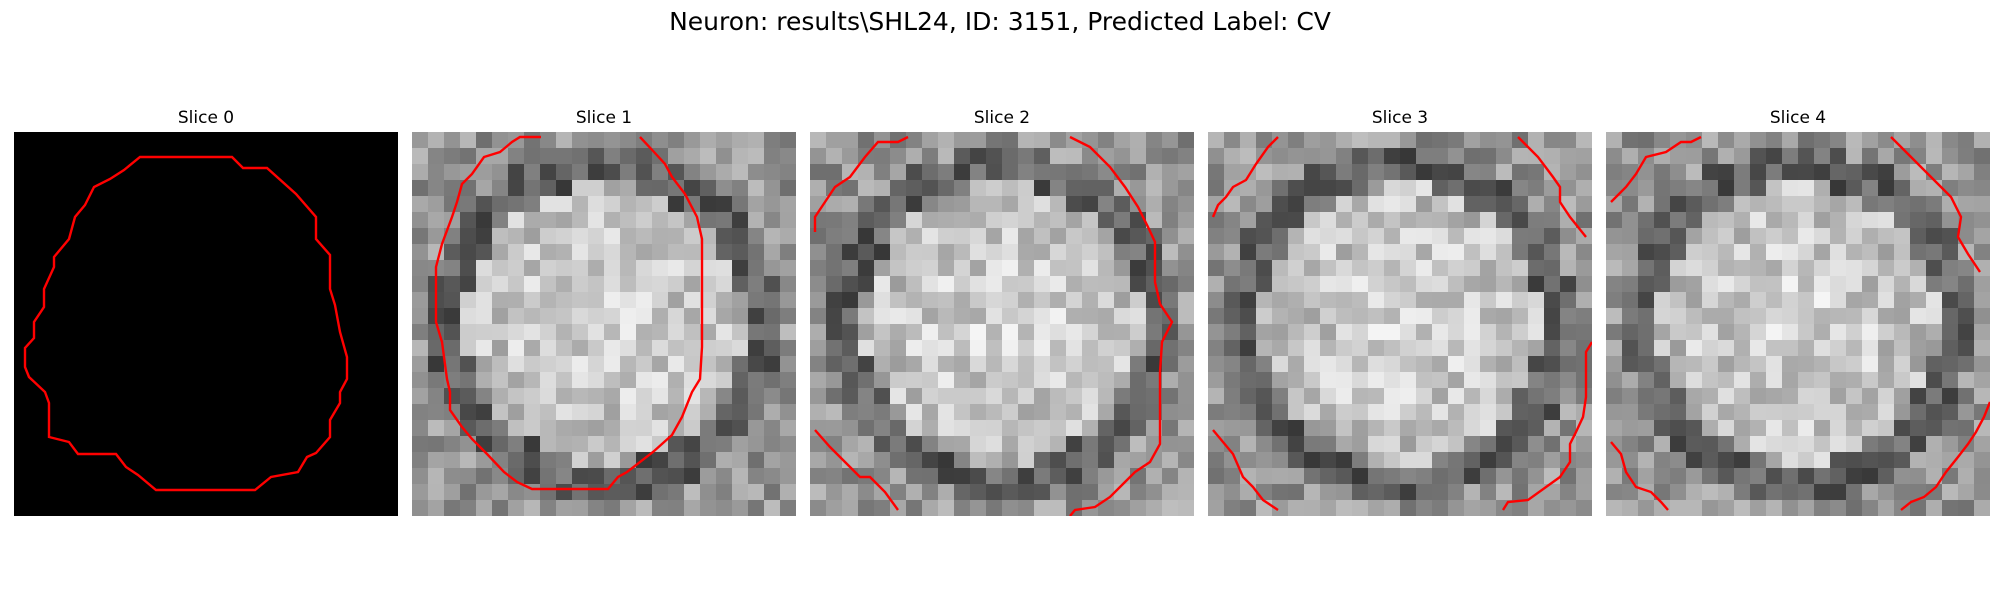 The width and height of the screenshot is (2000, 600). I want to click on slice-panel-3: Slice 3, so click(1400, 312).